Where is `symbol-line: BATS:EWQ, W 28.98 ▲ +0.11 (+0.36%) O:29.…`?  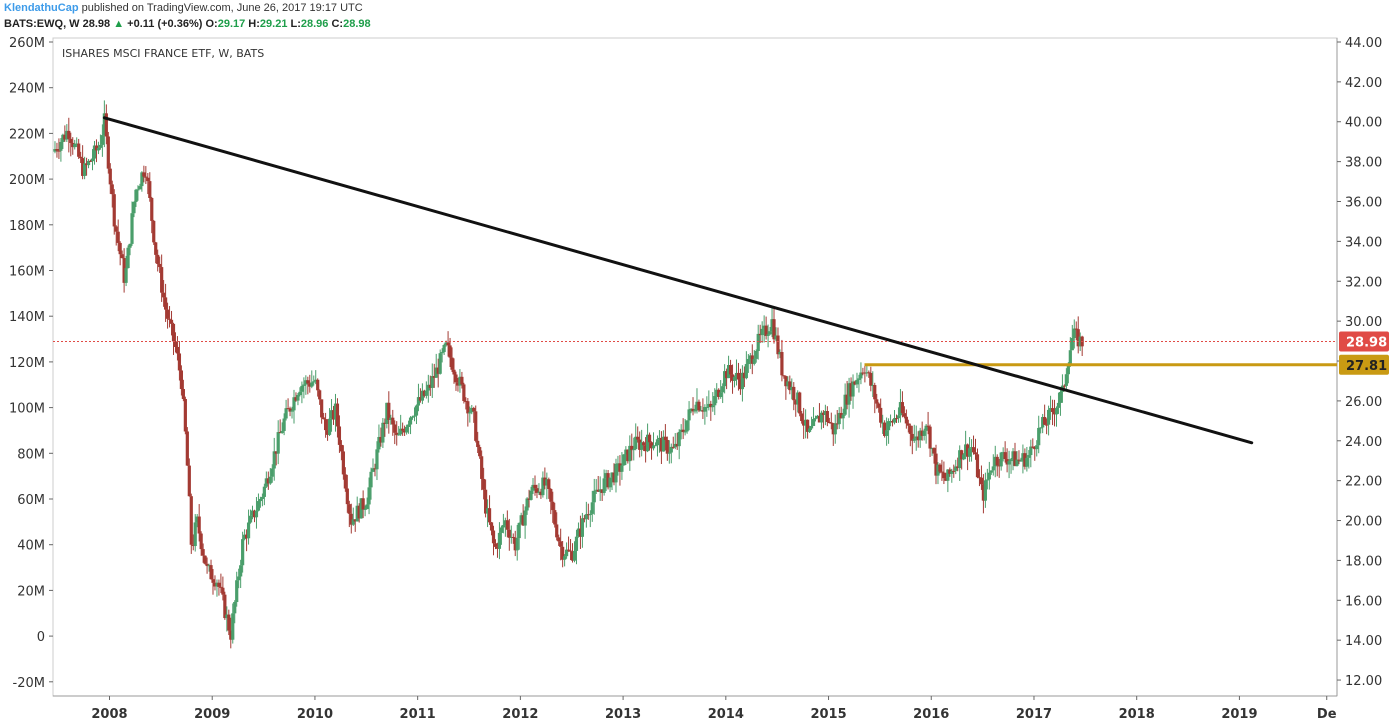
symbol-line: BATS:EWQ, W 28.98 ▲ +0.11 (+0.36%) O:29.… is located at coordinates (187, 24).